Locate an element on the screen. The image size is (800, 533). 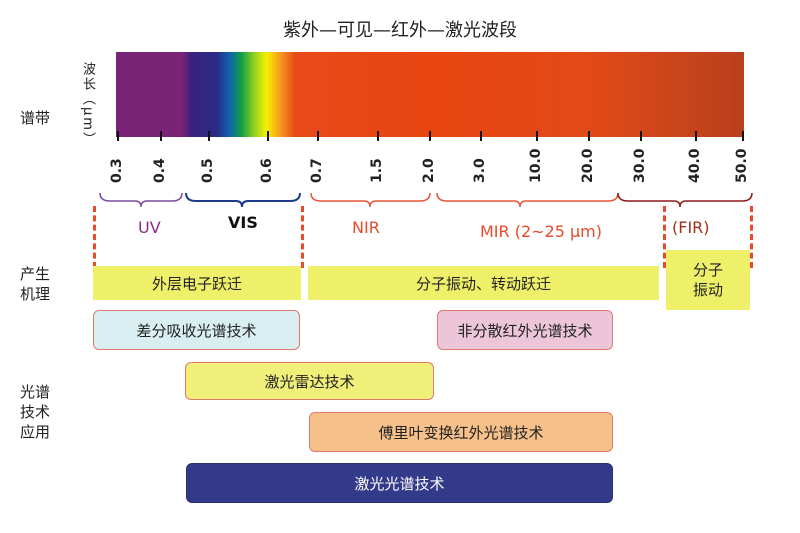
technique-lidar: 激光雷达技术 is located at coordinates (309, 381).